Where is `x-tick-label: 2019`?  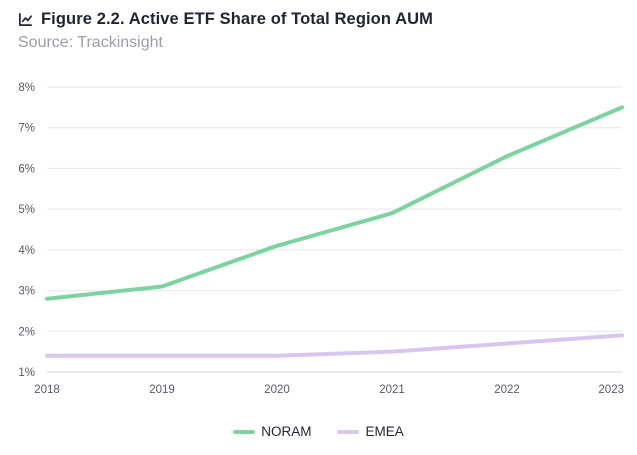 x-tick-label: 2019 is located at coordinates (162, 390).